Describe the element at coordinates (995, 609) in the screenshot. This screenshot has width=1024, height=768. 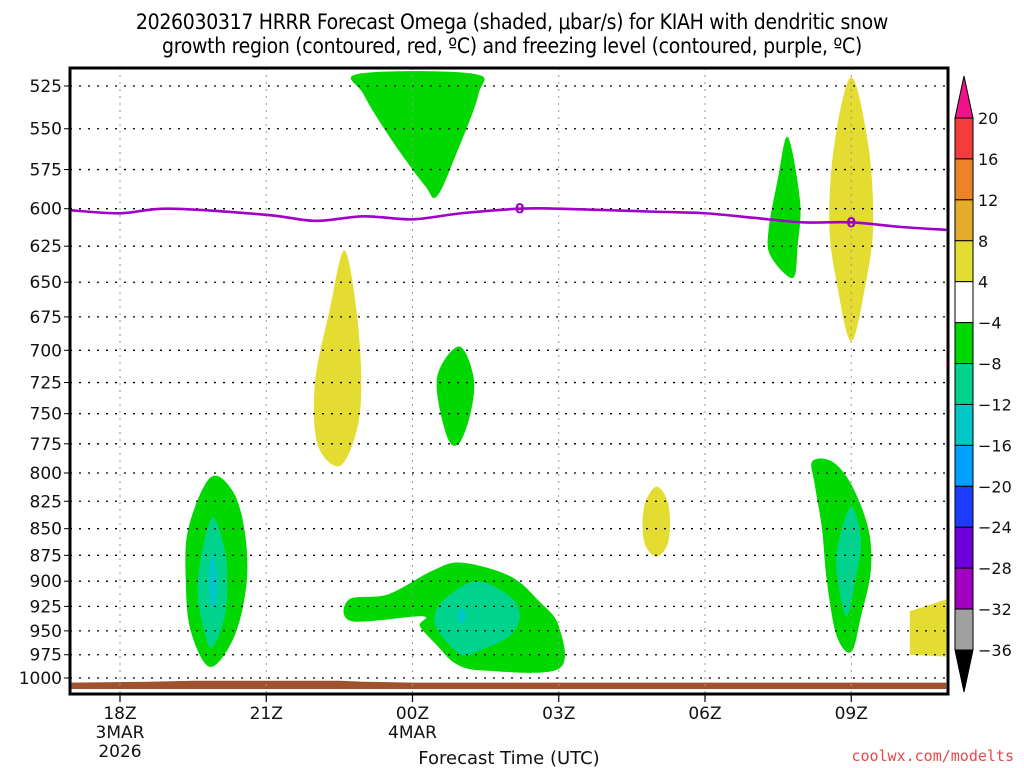
I see `colorbar-label: −32` at that location.